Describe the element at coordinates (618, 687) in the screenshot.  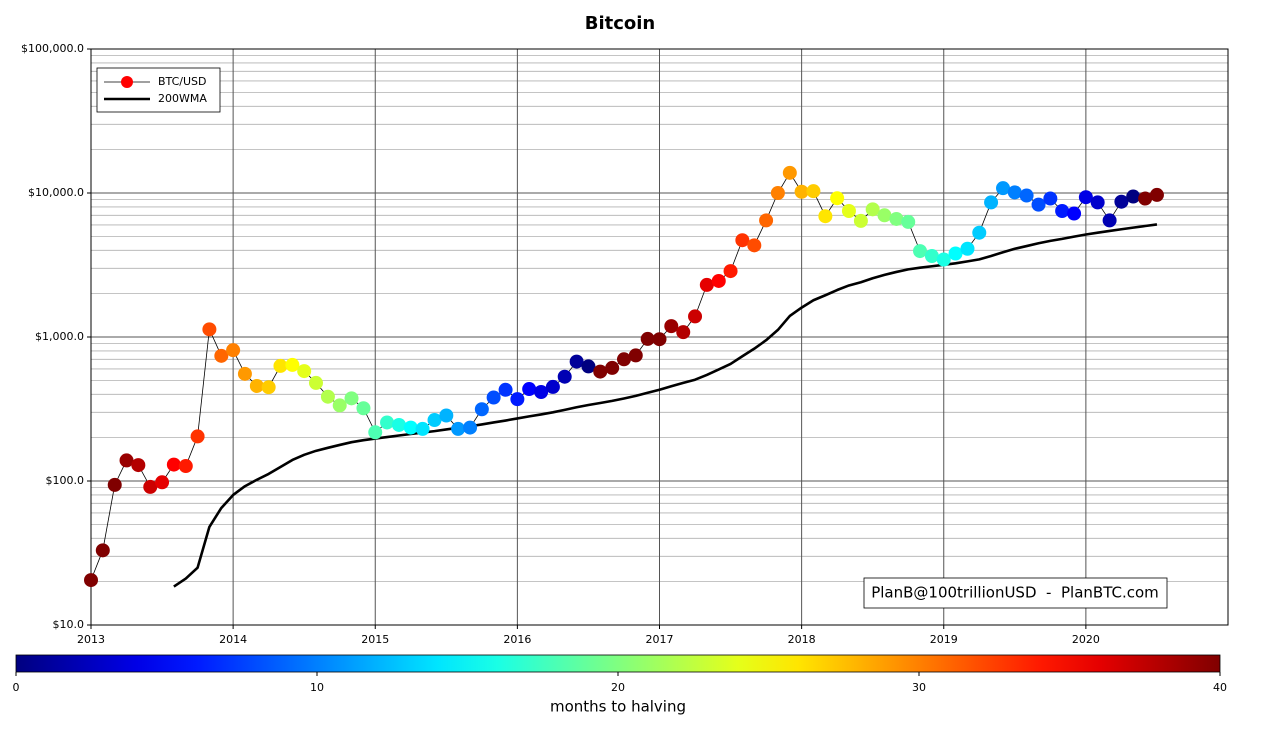
I see `colorbar-tick-label: 20` at that location.